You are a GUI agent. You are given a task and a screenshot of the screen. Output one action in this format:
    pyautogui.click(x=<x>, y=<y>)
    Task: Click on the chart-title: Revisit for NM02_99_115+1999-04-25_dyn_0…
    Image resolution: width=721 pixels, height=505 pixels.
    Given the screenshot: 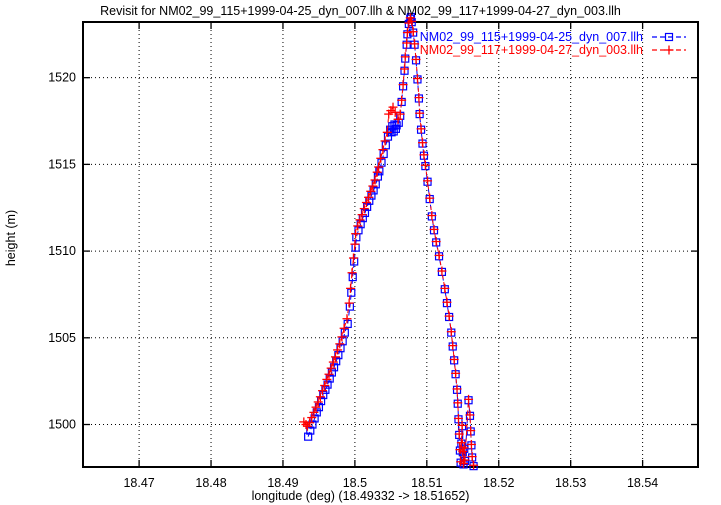 What is the action you would take?
    pyautogui.click(x=360, y=11)
    